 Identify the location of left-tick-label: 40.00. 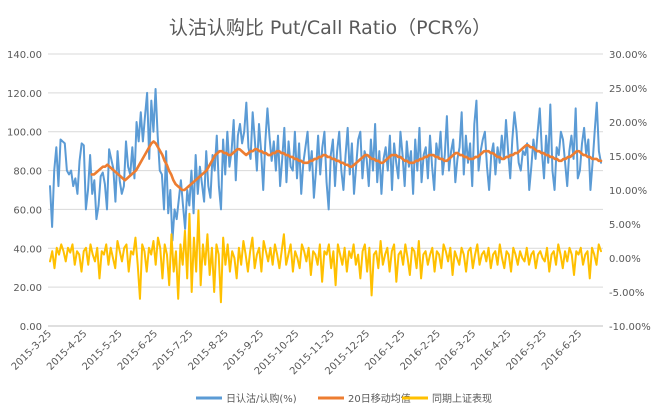
(27, 249).